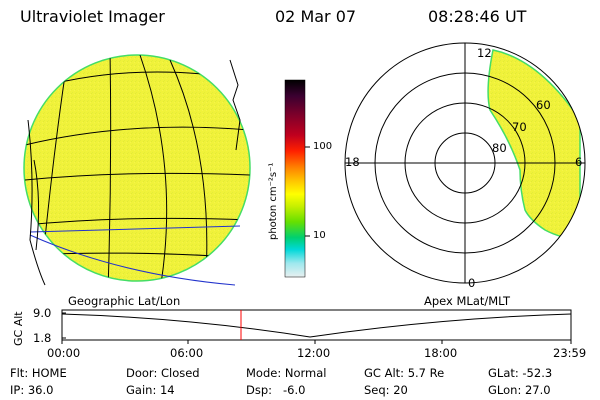  What do you see at coordinates (467, 301) in the screenshot?
I see `apex-label: Apex MLat/MLT` at bounding box center [467, 301].